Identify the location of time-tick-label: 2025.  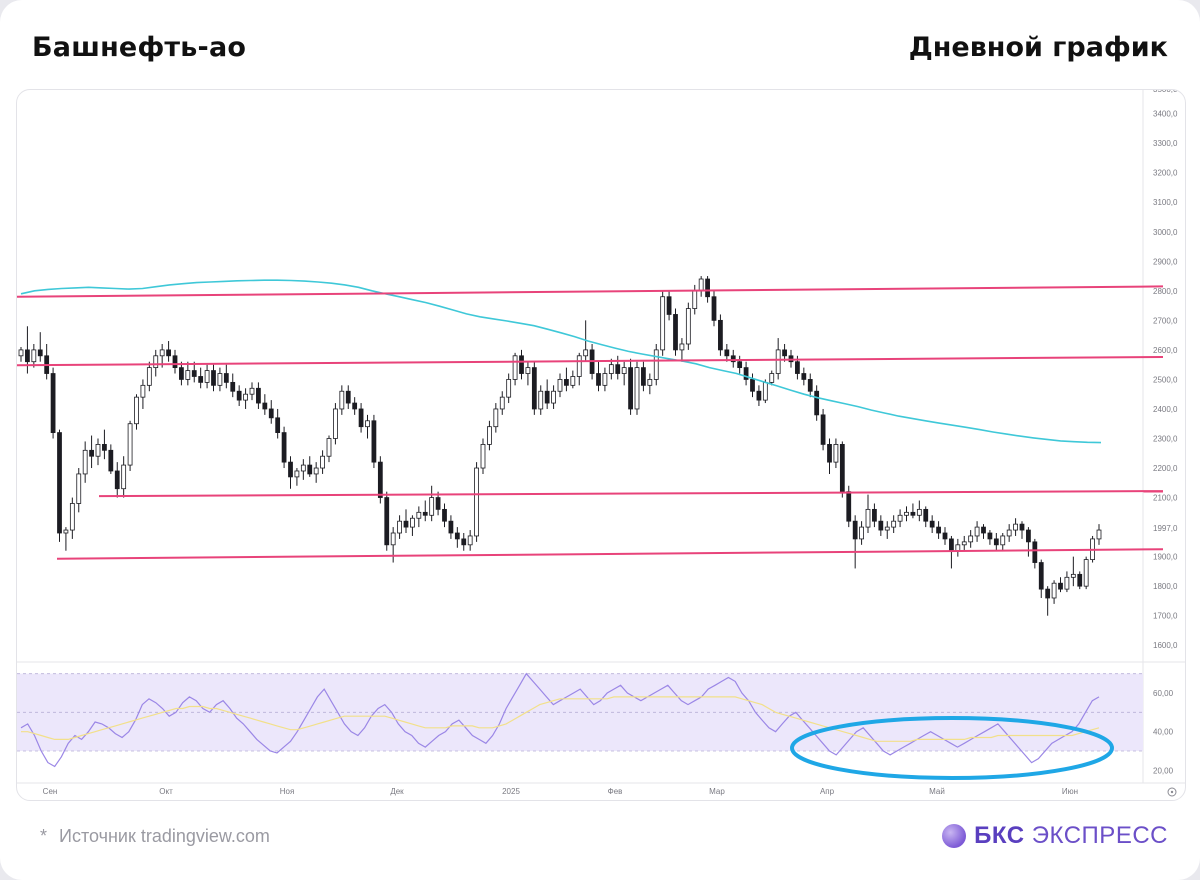
(511, 791).